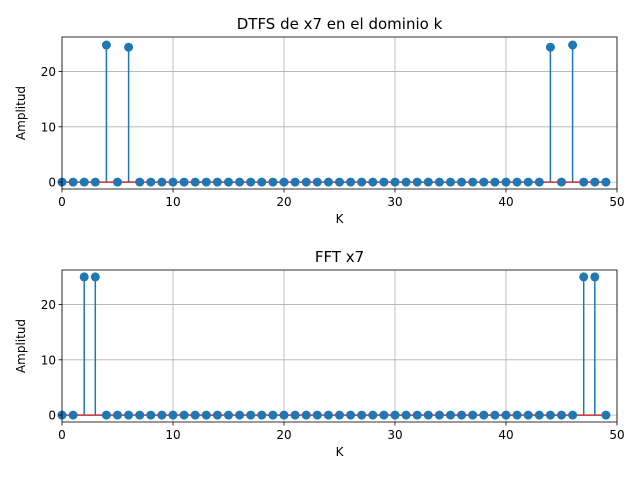 The height and width of the screenshot is (480, 640). What do you see at coordinates (340, 24) in the screenshot?
I see `chart-title: DTFS de x7 en el dominio k` at bounding box center [340, 24].